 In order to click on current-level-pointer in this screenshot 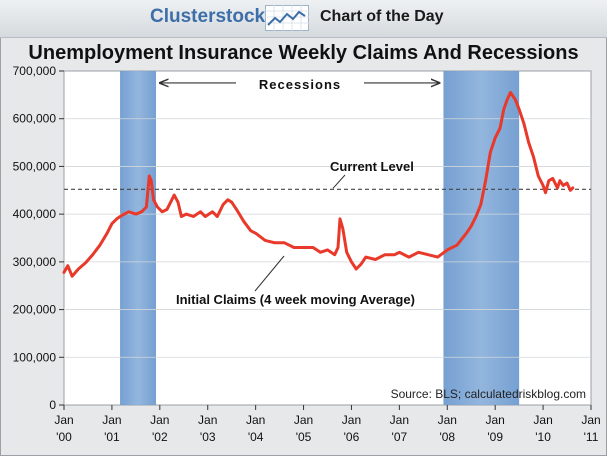, I will do `click(339, 181)`.